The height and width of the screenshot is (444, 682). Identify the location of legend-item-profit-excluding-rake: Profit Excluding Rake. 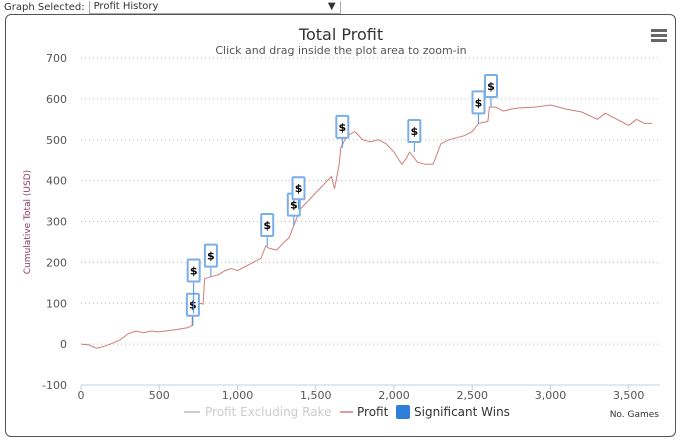
(257, 412).